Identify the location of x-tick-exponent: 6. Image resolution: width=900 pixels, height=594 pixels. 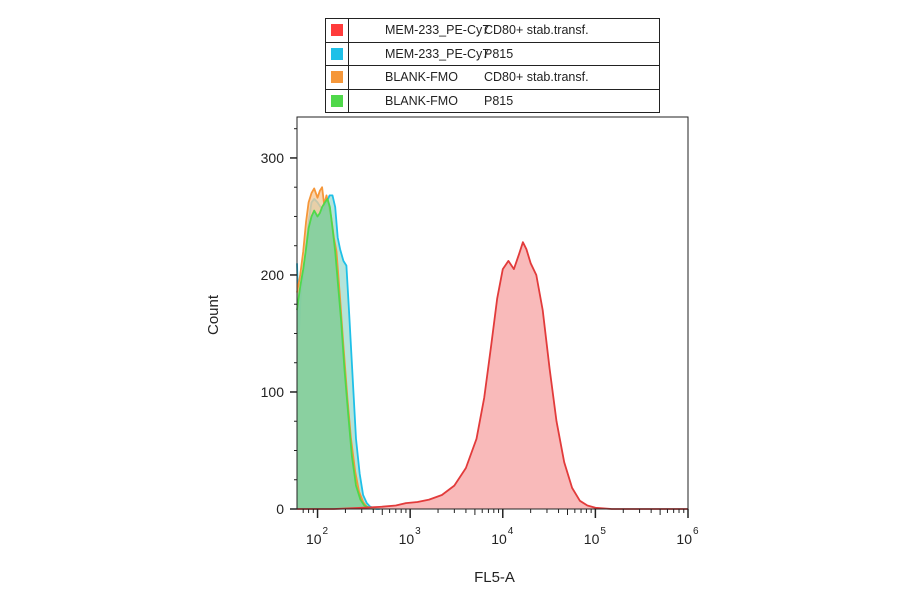
(696, 531).